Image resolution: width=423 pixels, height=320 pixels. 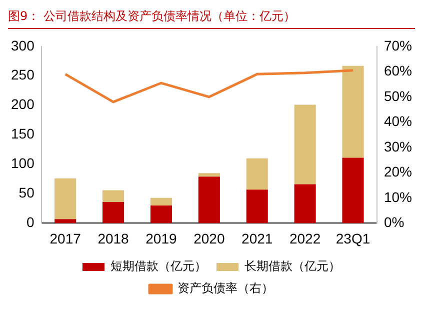 What do you see at coordinates (158, 266) in the screenshot?
I see `legend-label: 短期借款（亿元）` at bounding box center [158, 266].